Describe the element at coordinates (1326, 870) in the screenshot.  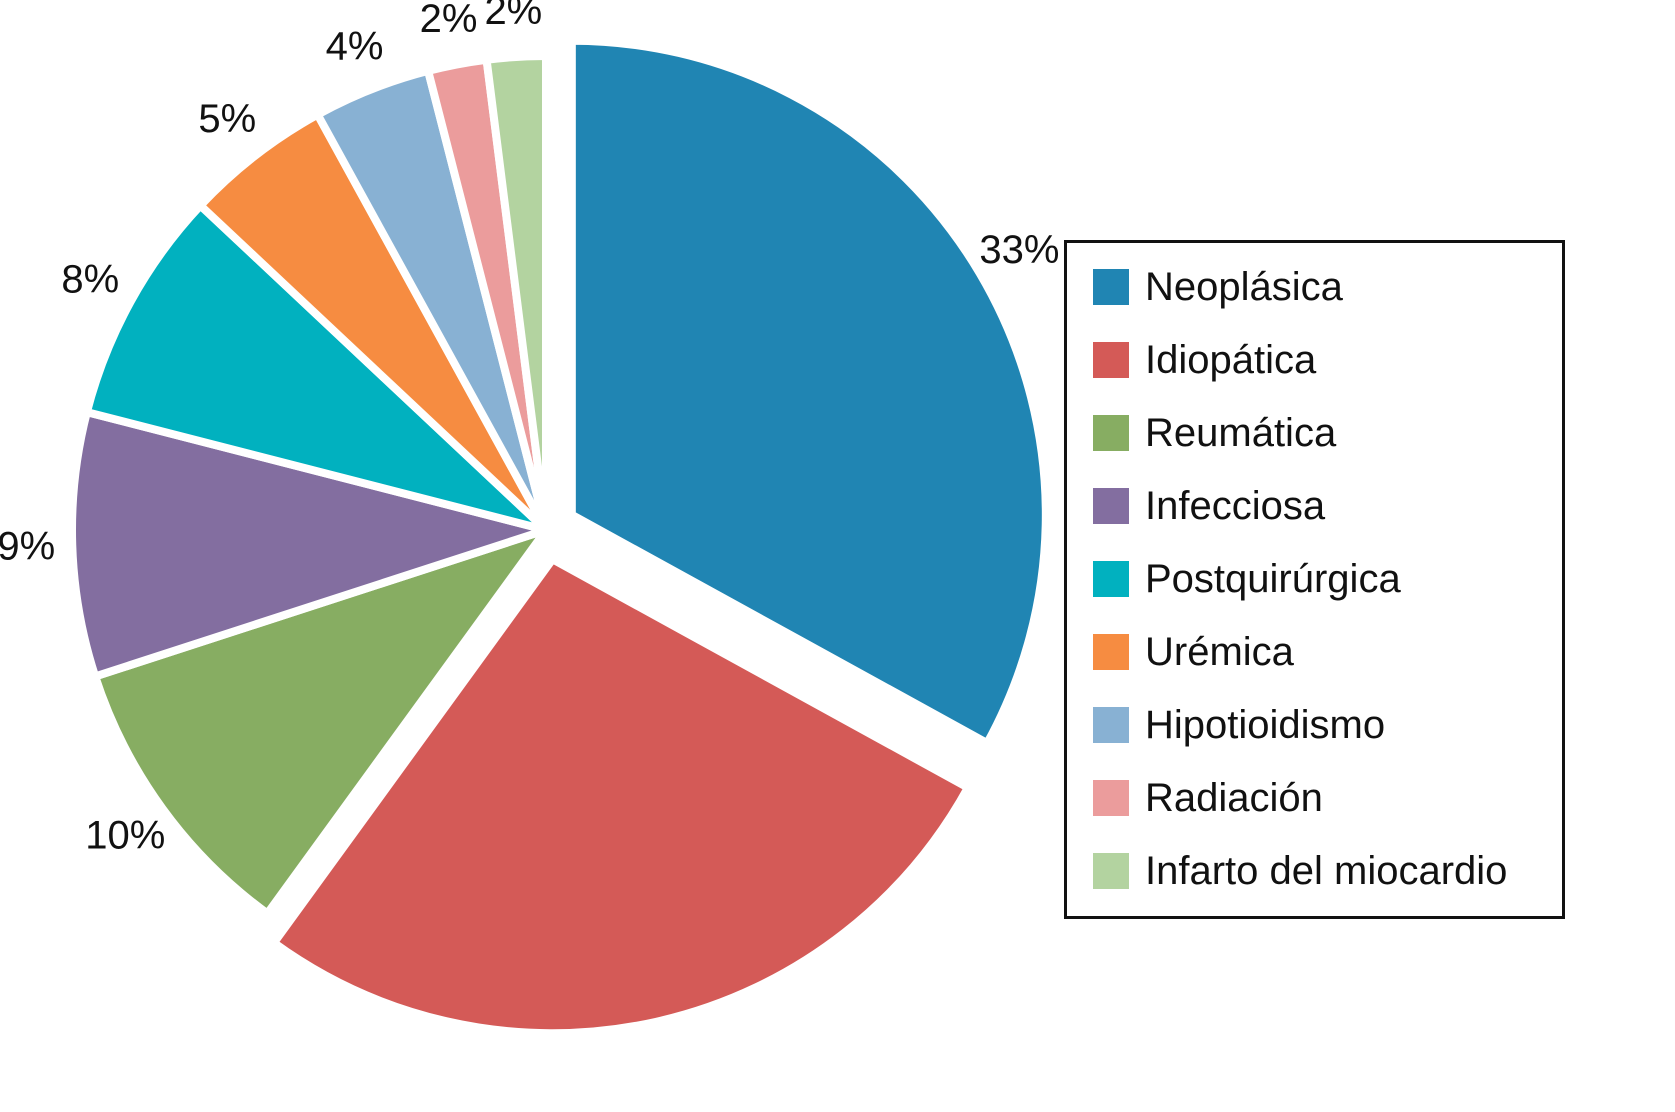
I see `legend-label: Infarto del miocardio` at that location.